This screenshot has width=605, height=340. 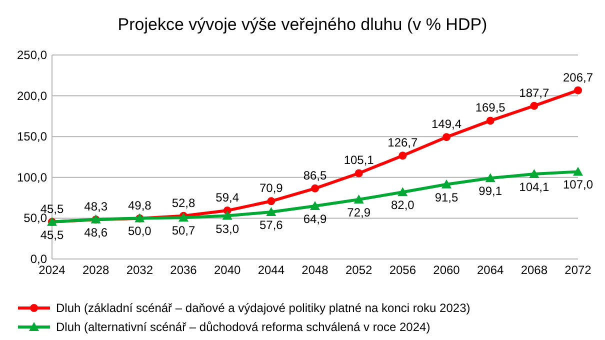 What do you see at coordinates (315, 175) in the screenshot?
I see `data-label: 86,5` at bounding box center [315, 175].